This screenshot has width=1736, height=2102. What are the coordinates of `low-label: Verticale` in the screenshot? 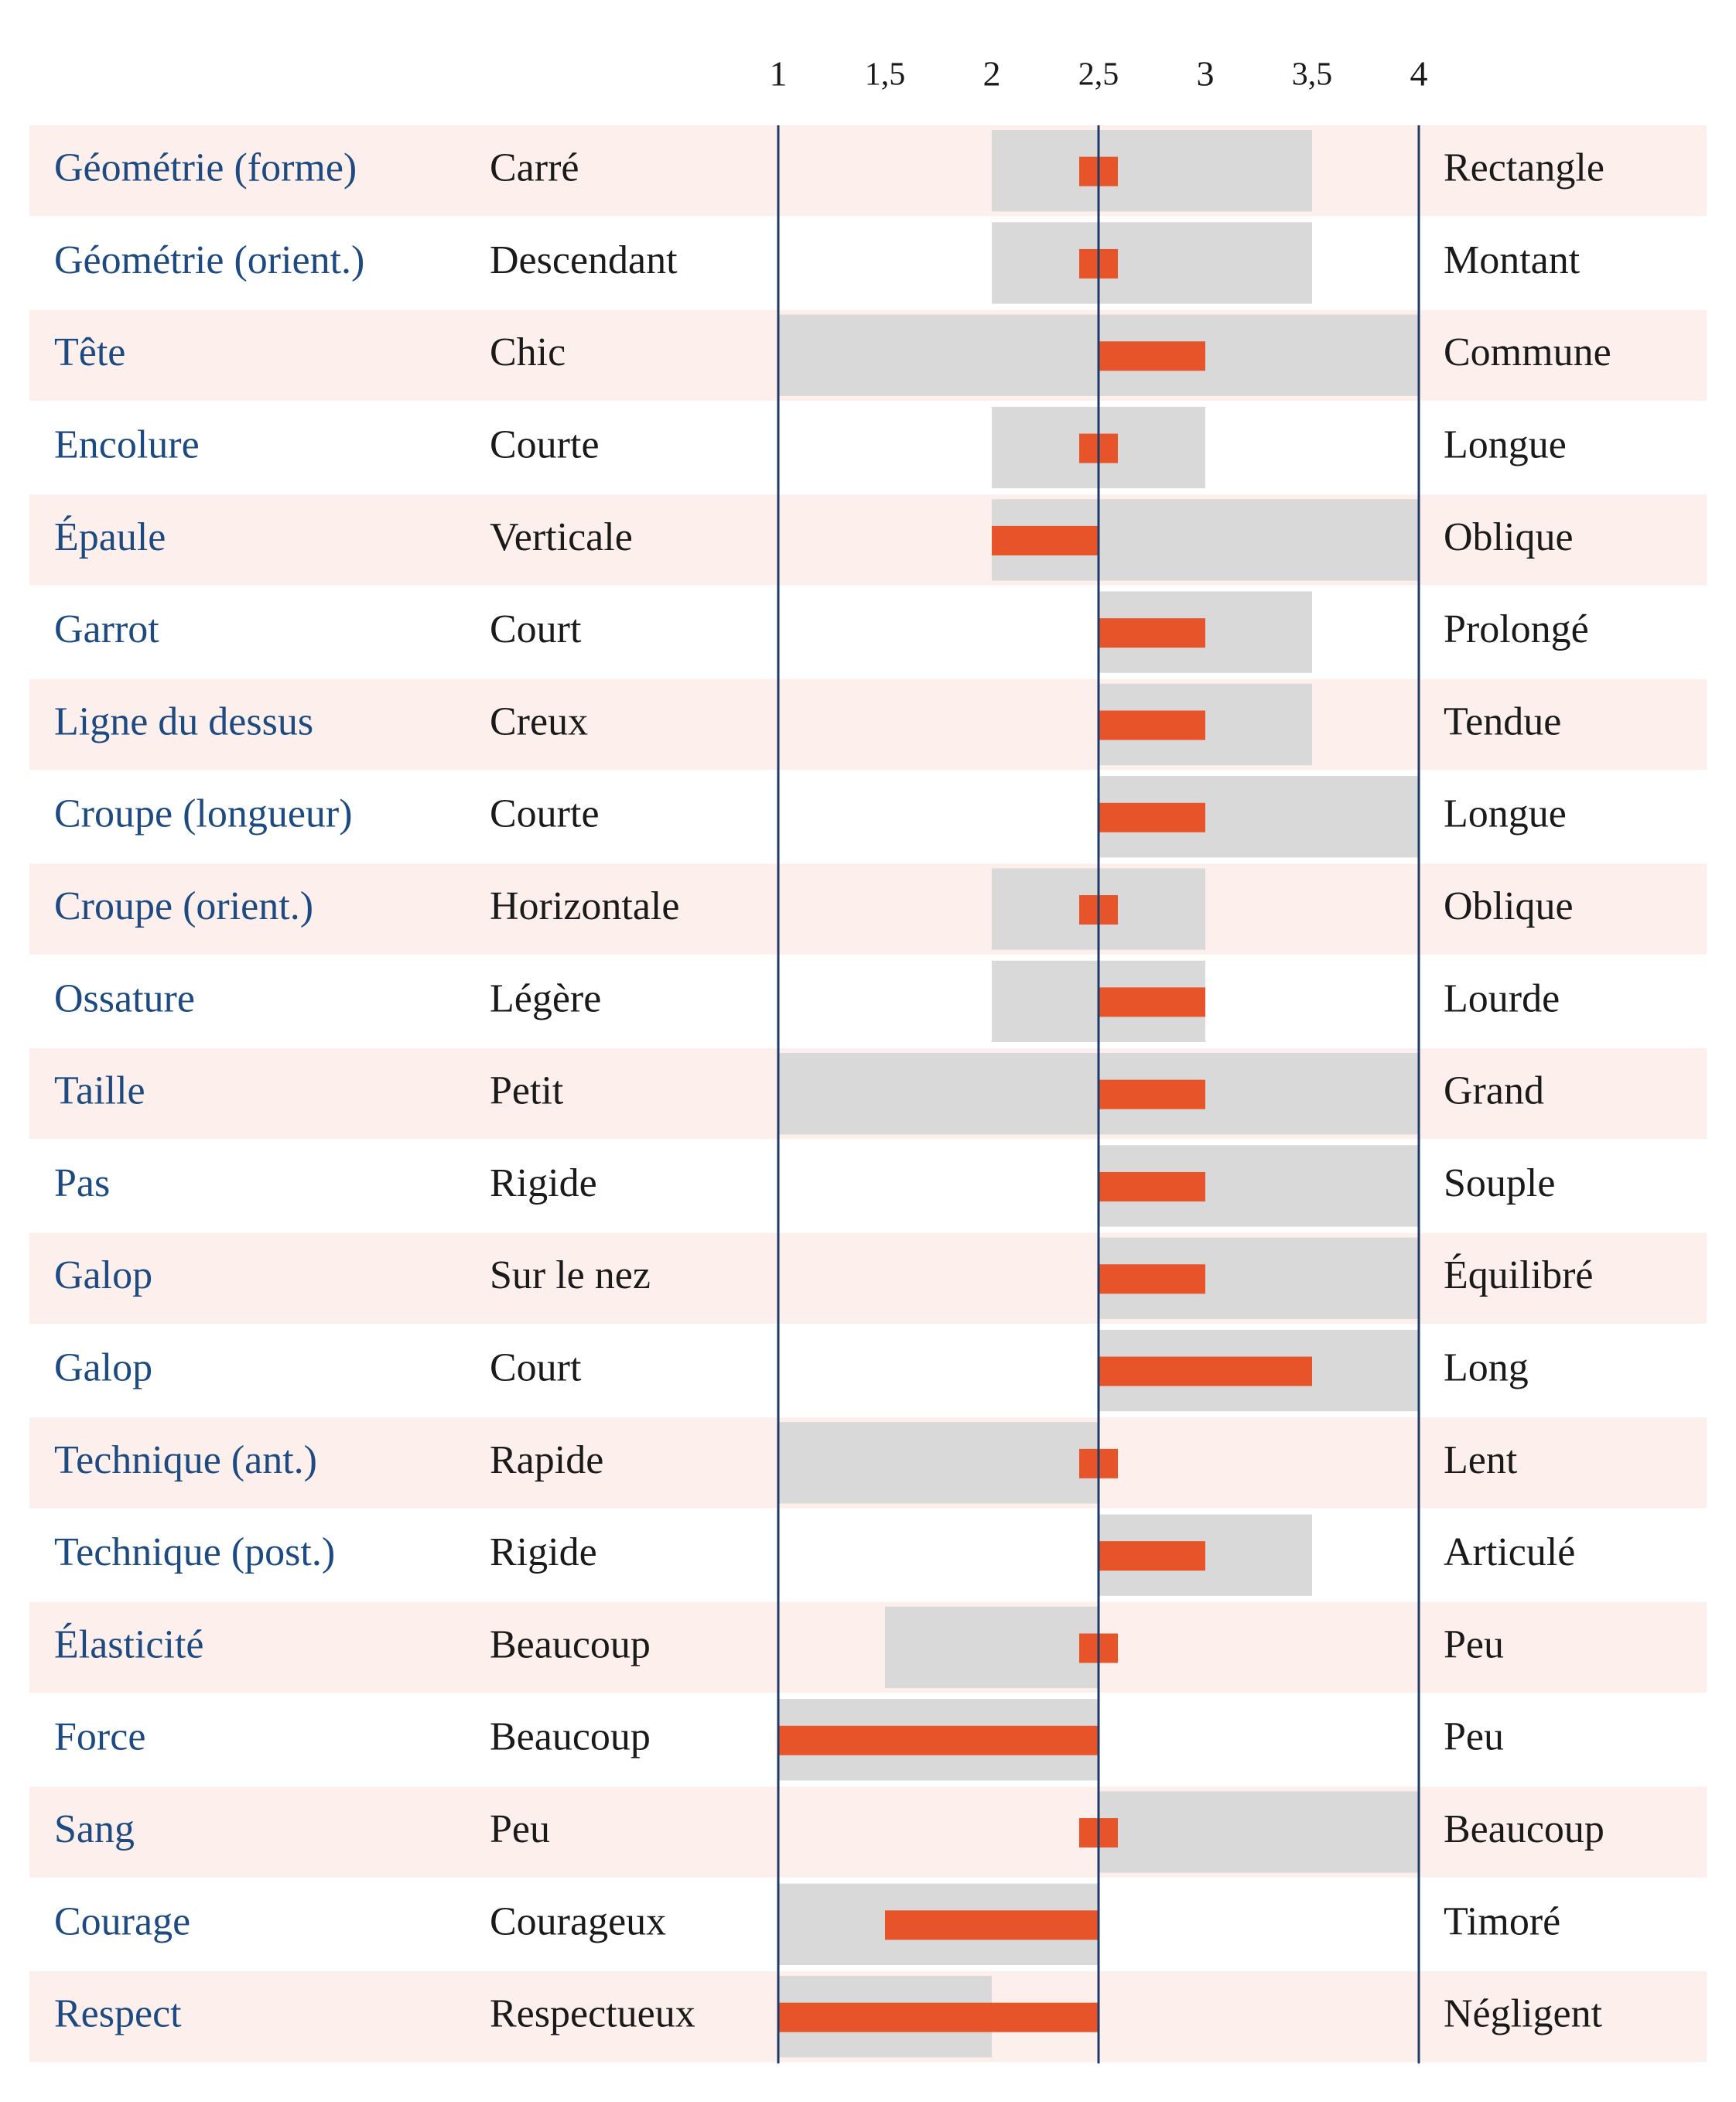 It's located at (561, 537).